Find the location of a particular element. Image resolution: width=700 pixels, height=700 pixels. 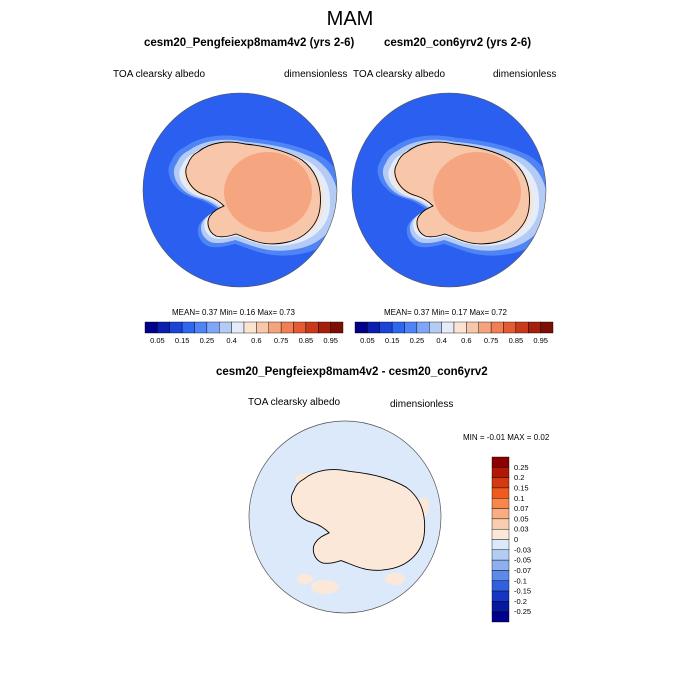

panel-1-title: cesm20_Pengfeiexp8mam4v2 (yrs 2-6) is located at coordinates (249, 43).